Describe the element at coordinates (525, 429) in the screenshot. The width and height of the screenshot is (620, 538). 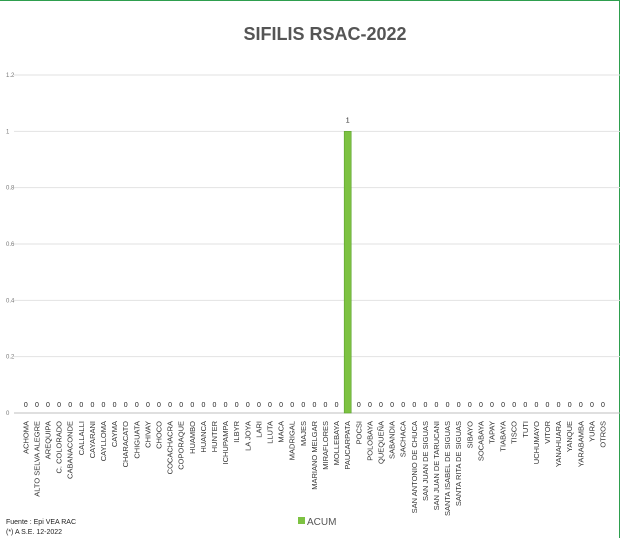
I see `x-tick-label: TUTI` at that location.